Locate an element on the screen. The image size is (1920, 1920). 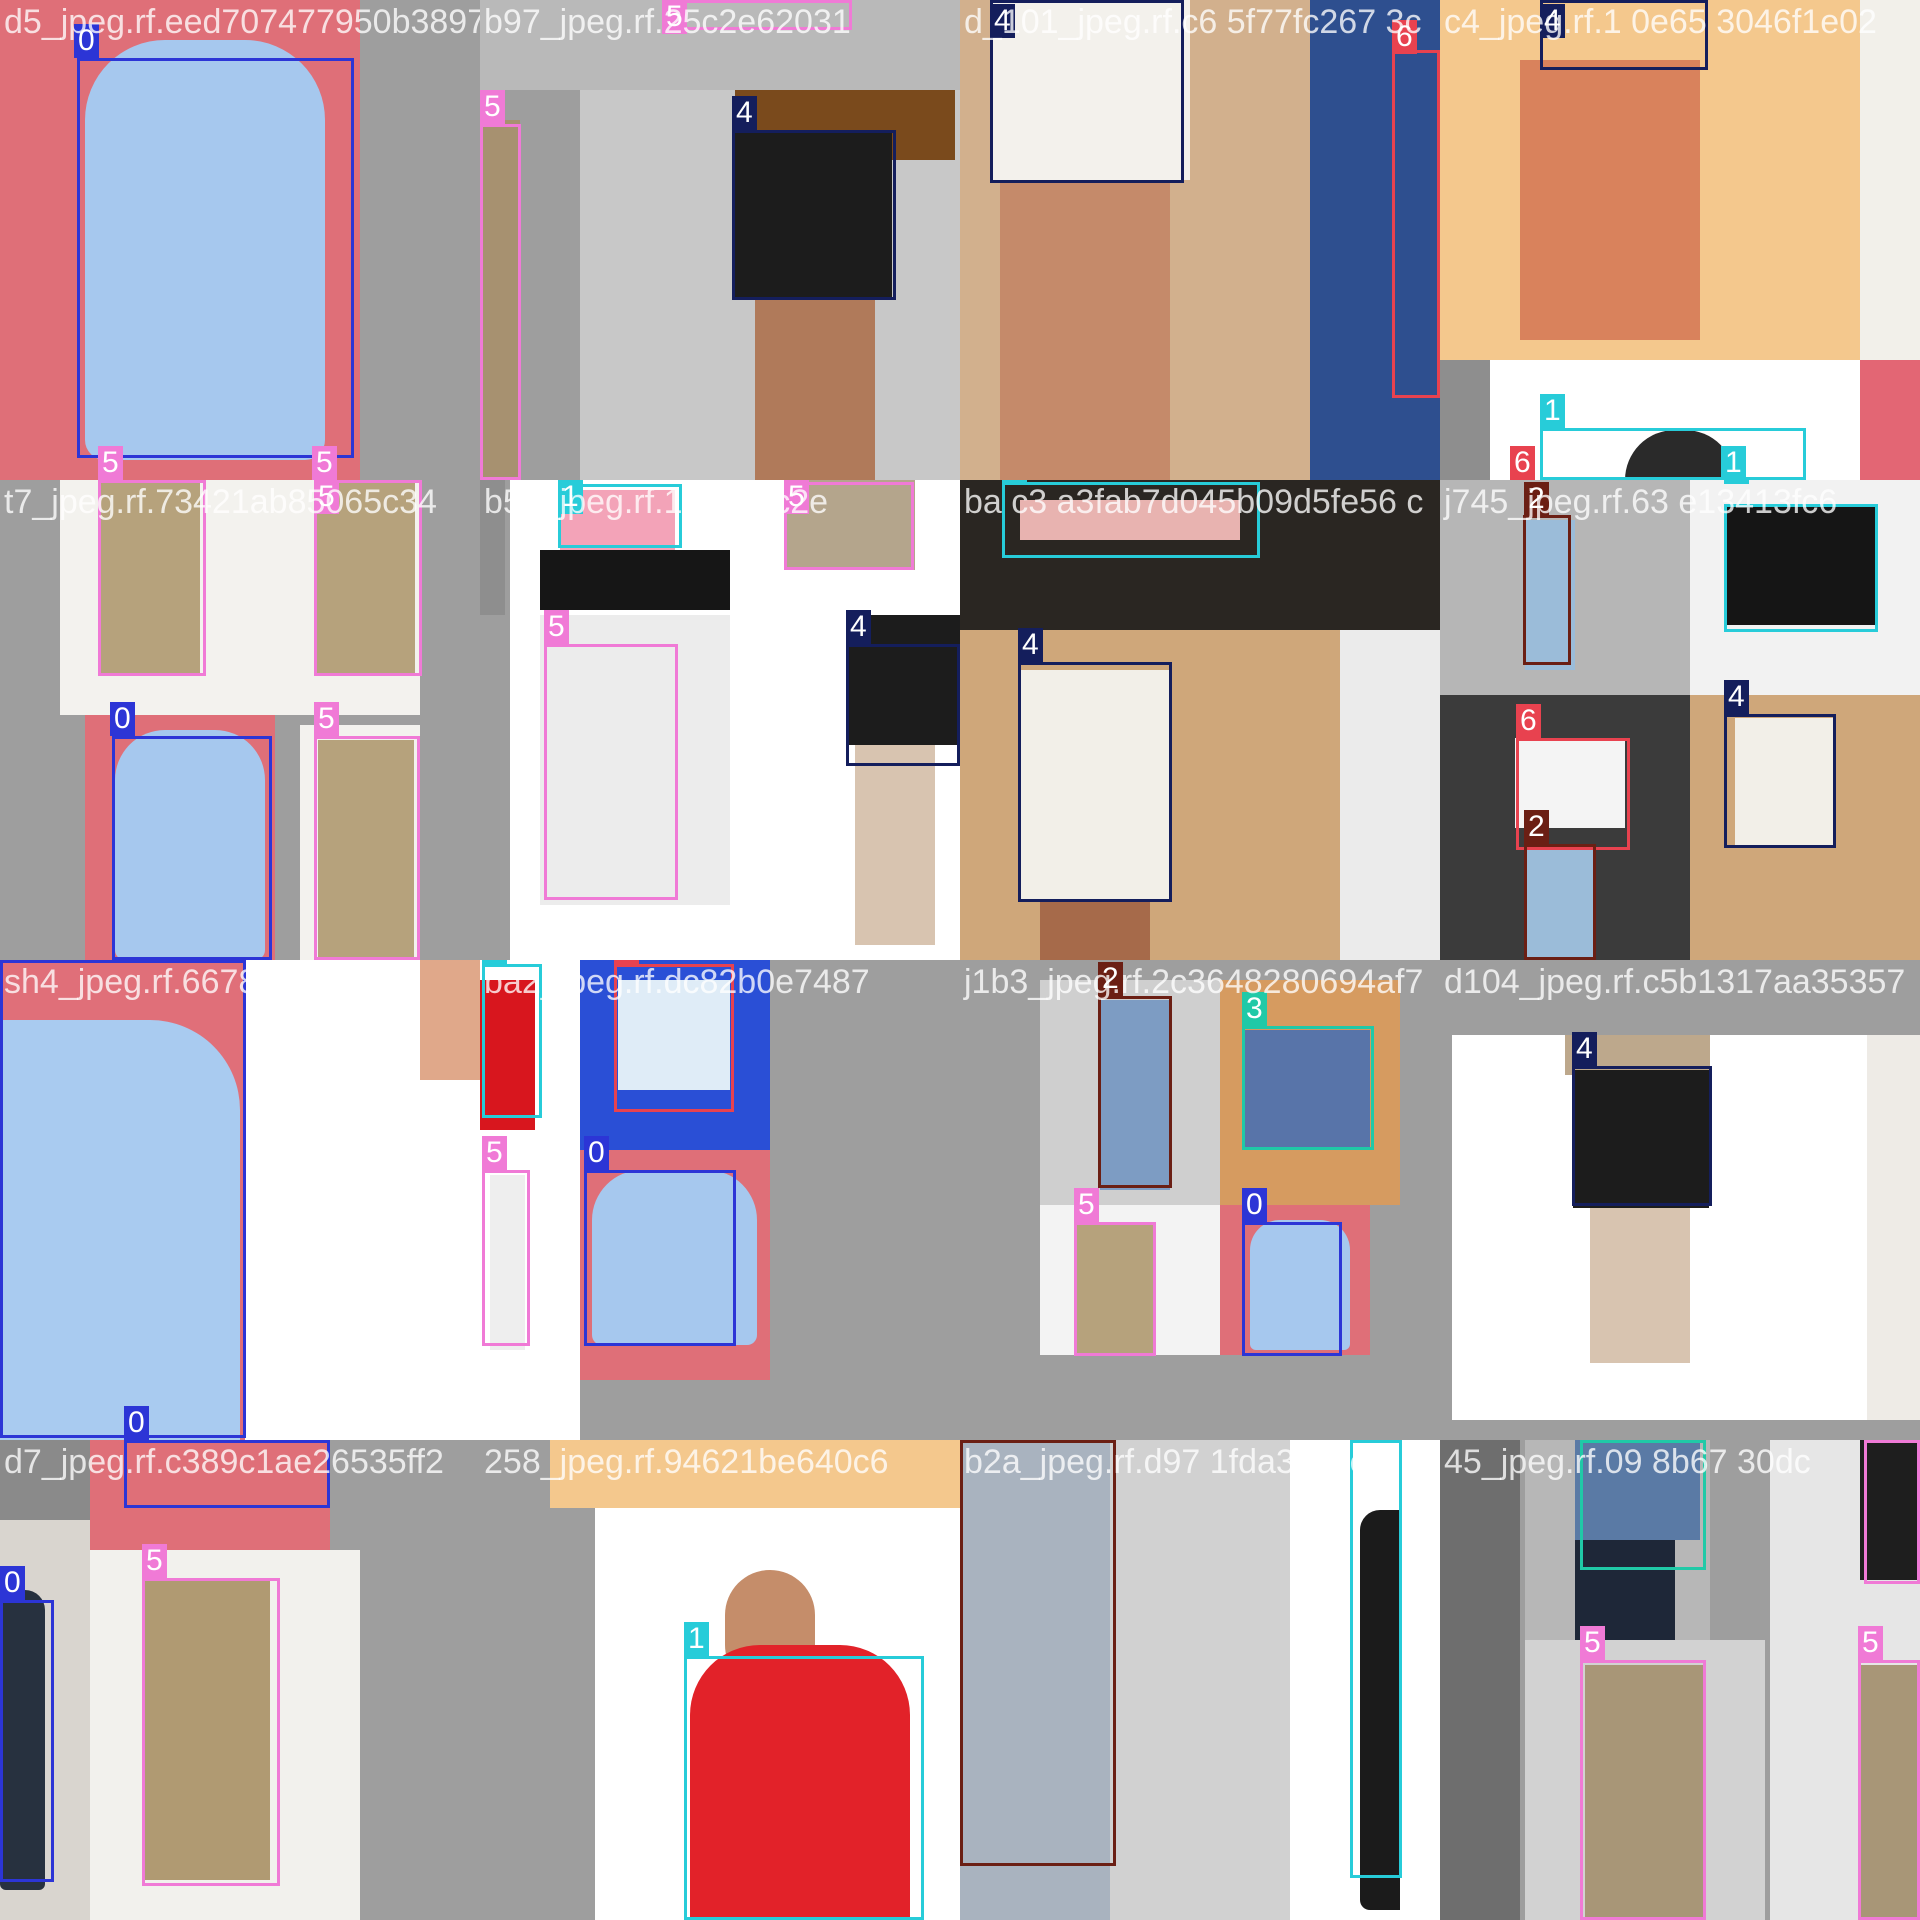
image-filename: 45_jpeg.rf.09 8b67 30dc is located at coordinates (1627, 1462).